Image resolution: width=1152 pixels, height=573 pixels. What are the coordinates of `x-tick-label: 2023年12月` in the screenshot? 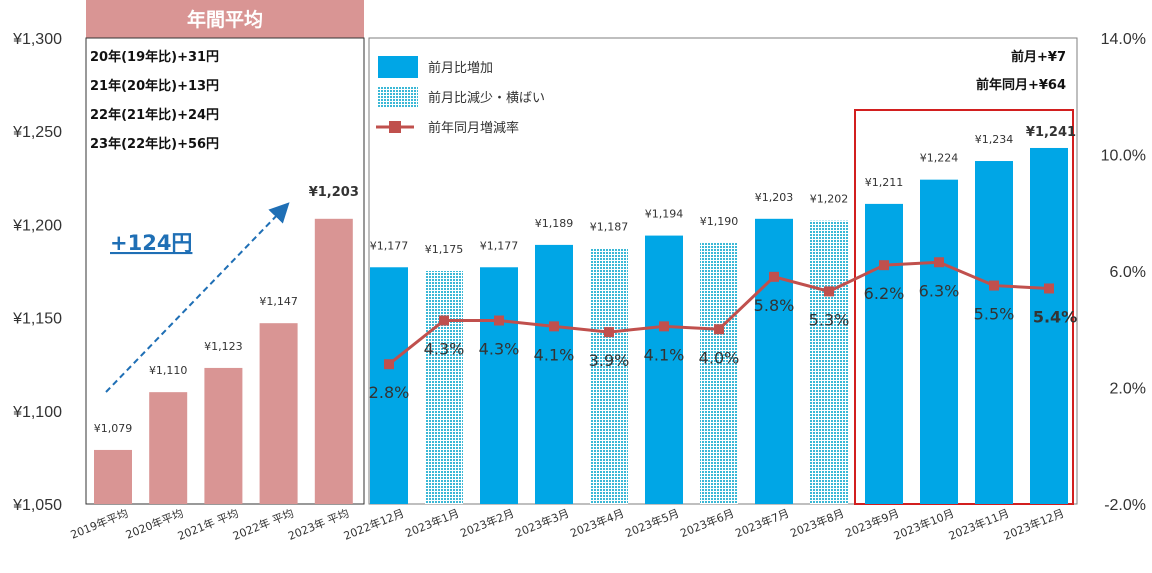 It's located at (1034, 524).